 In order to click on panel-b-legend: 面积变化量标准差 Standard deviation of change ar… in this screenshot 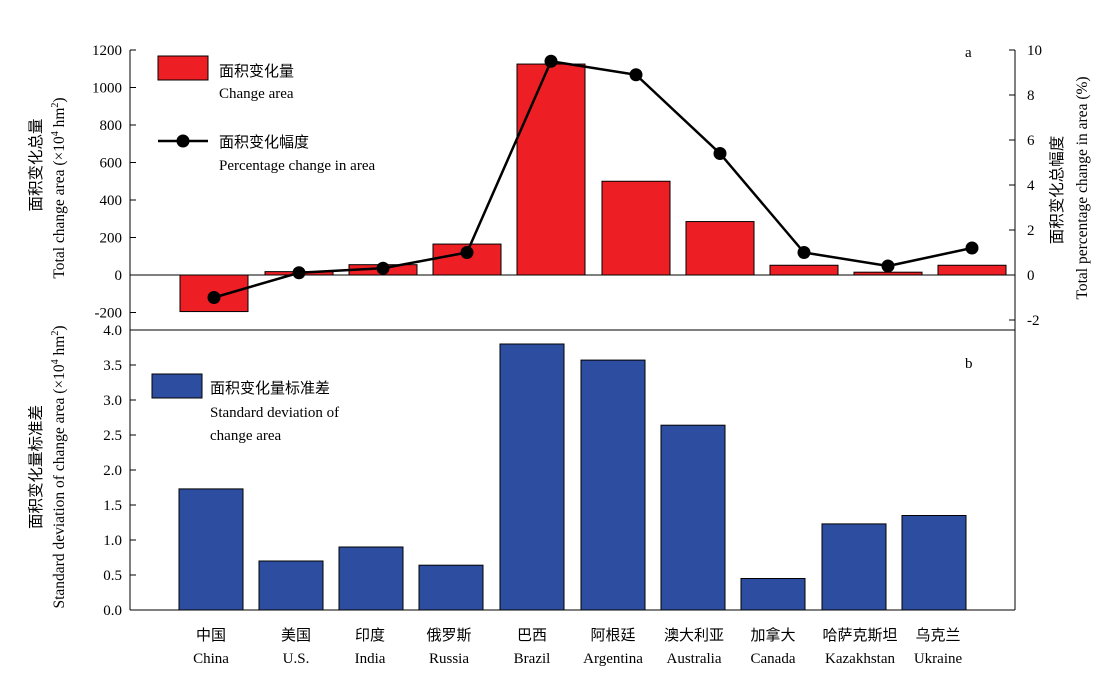, I will do `click(245, 408)`.